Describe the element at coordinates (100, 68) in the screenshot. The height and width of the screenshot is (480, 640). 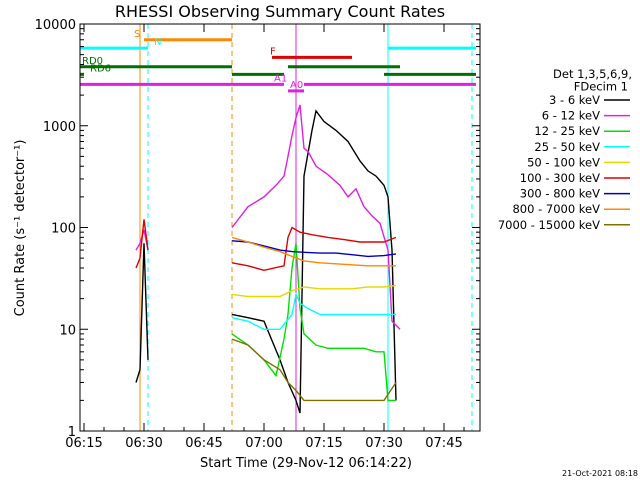
I see `flag-label: RD6` at that location.